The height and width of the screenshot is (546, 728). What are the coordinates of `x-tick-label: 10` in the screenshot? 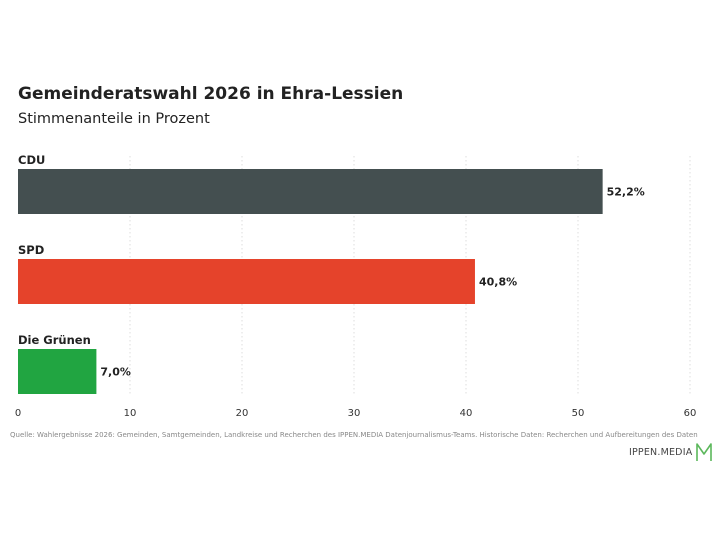 It's located at (130, 413).